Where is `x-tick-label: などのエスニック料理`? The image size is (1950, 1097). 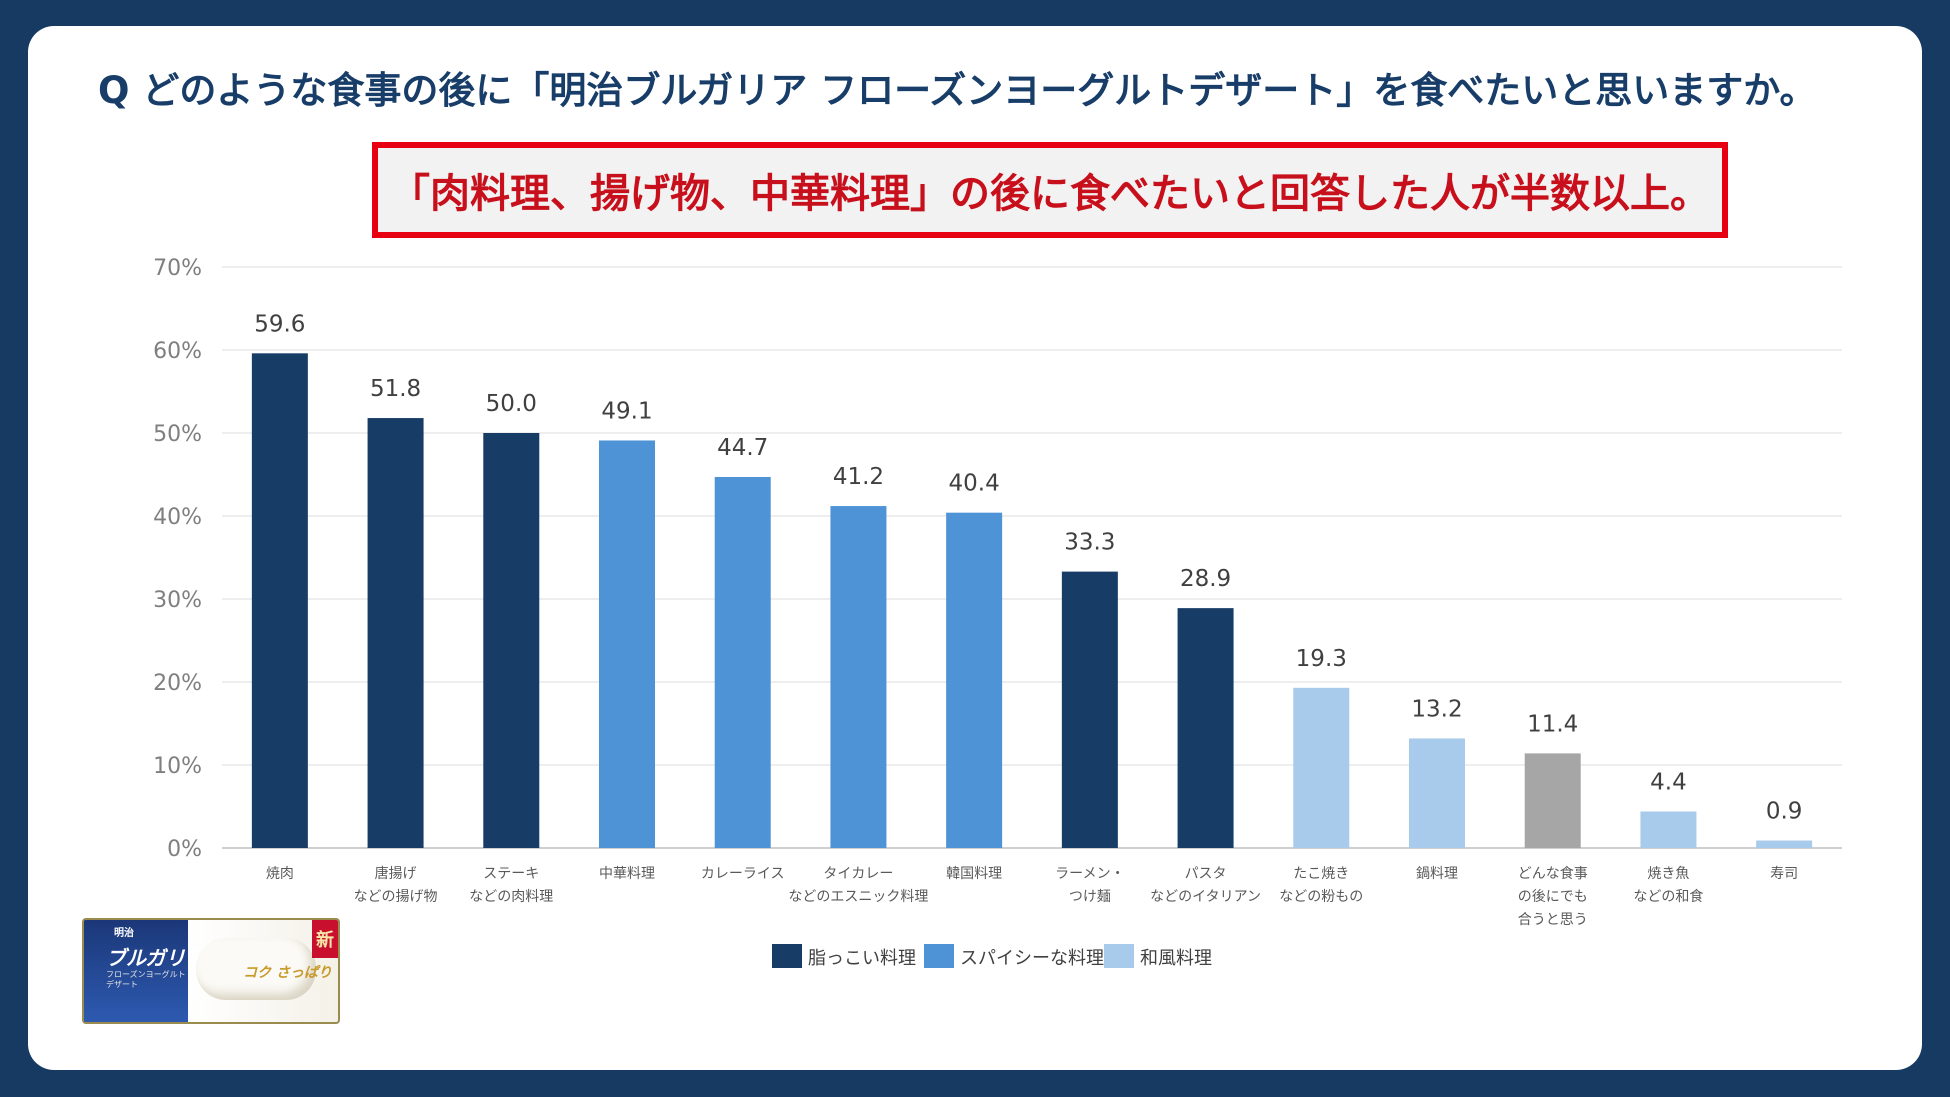
x-tick-label: などのエスニック料理 is located at coordinates (858, 897).